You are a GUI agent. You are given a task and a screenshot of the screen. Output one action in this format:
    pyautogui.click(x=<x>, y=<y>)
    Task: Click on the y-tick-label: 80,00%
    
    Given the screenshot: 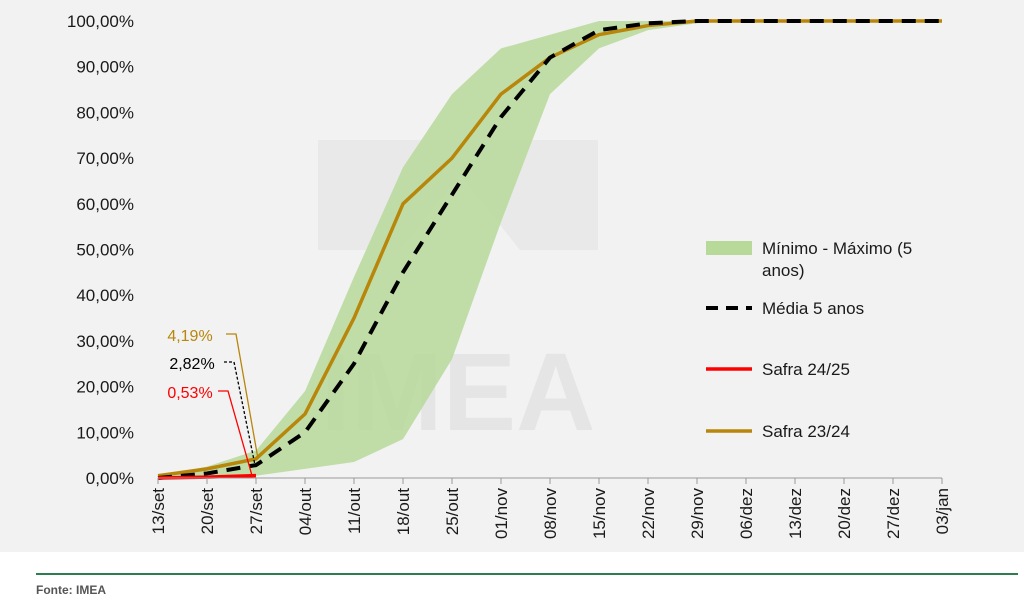 What is the action you would take?
    pyautogui.click(x=105, y=112)
    